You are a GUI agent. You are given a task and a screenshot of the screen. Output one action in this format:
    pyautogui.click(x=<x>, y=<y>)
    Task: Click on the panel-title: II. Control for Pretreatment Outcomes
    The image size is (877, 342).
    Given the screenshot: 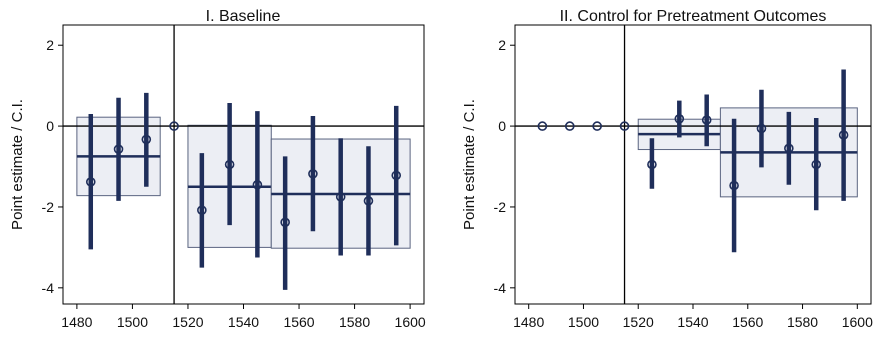 What is the action you would take?
    pyautogui.click(x=693, y=16)
    